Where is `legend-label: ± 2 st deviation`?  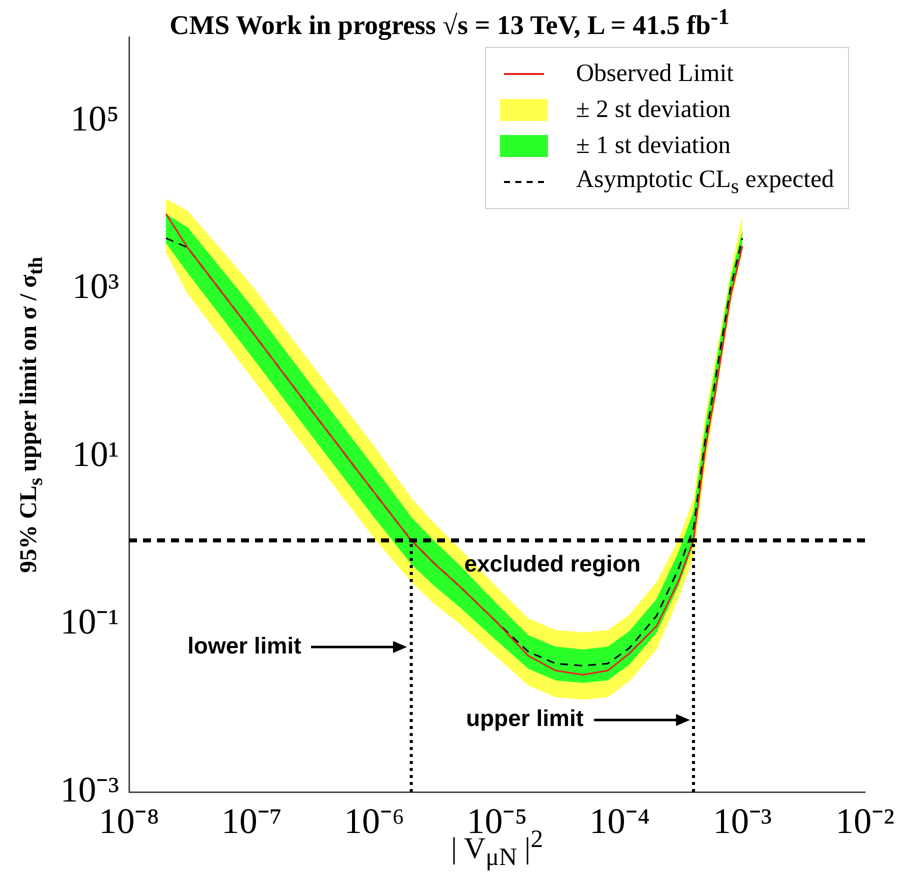 legend-label: ± 2 st deviation is located at coordinates (653, 110).